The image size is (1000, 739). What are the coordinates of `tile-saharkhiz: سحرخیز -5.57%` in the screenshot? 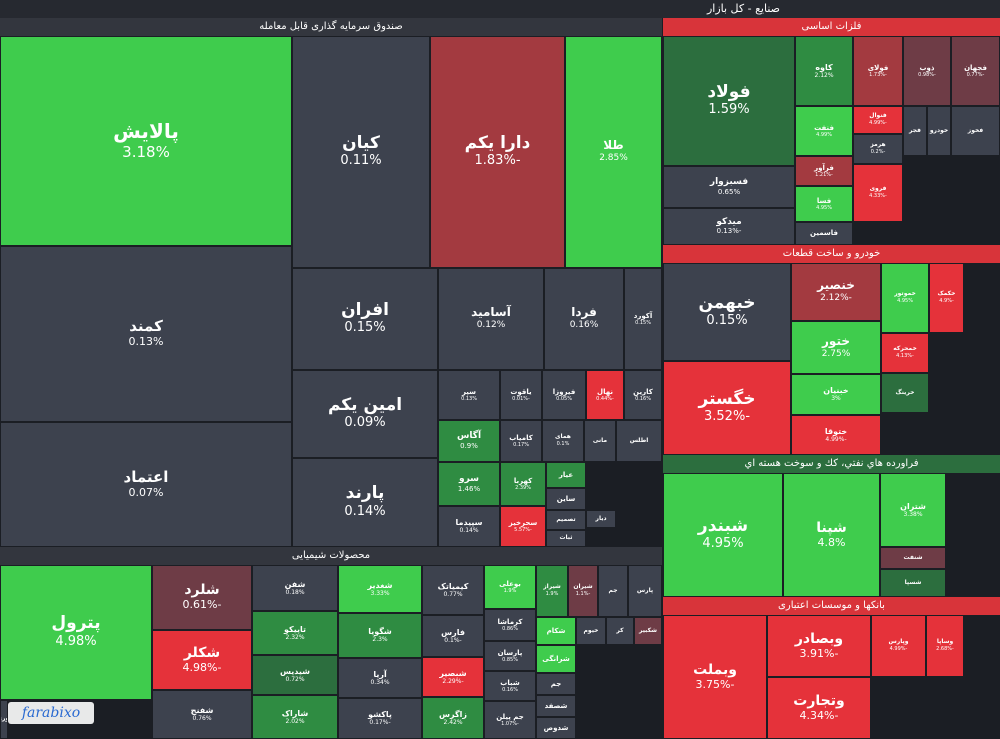 It's located at (523, 526).